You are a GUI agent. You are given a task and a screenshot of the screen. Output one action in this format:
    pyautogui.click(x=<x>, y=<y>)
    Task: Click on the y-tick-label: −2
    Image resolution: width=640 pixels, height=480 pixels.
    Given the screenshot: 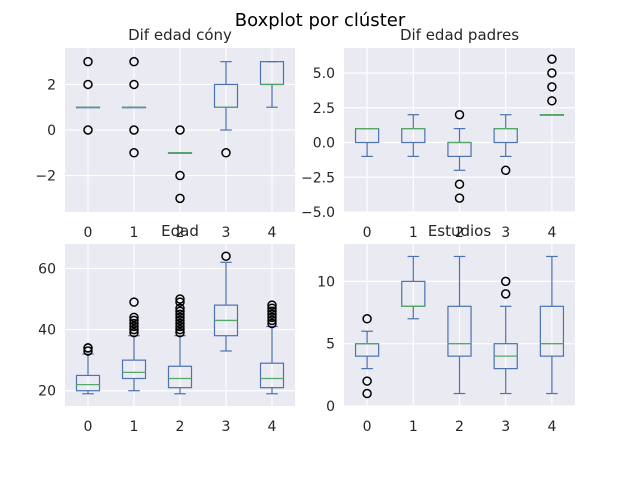 What is the action you would take?
    pyautogui.click(x=45, y=177)
    